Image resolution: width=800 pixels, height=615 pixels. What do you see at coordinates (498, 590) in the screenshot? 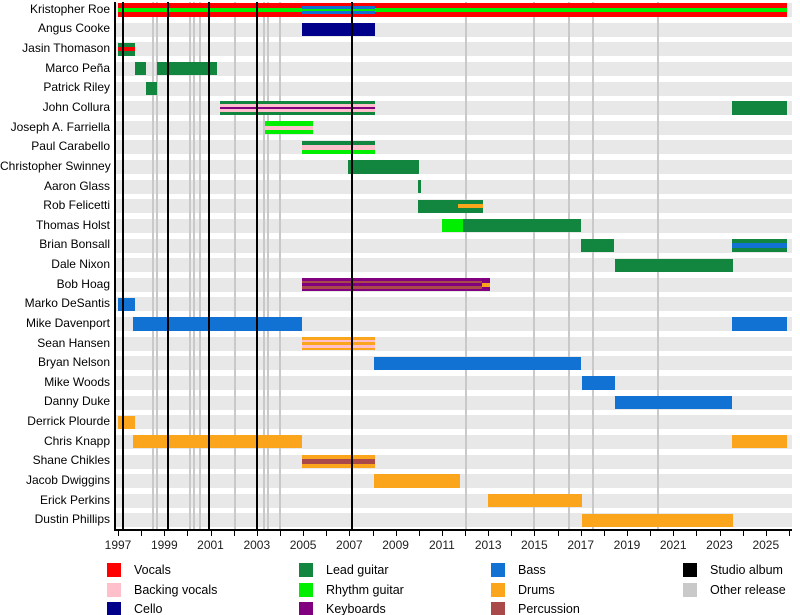
I see `drums-swatch` at bounding box center [498, 590].